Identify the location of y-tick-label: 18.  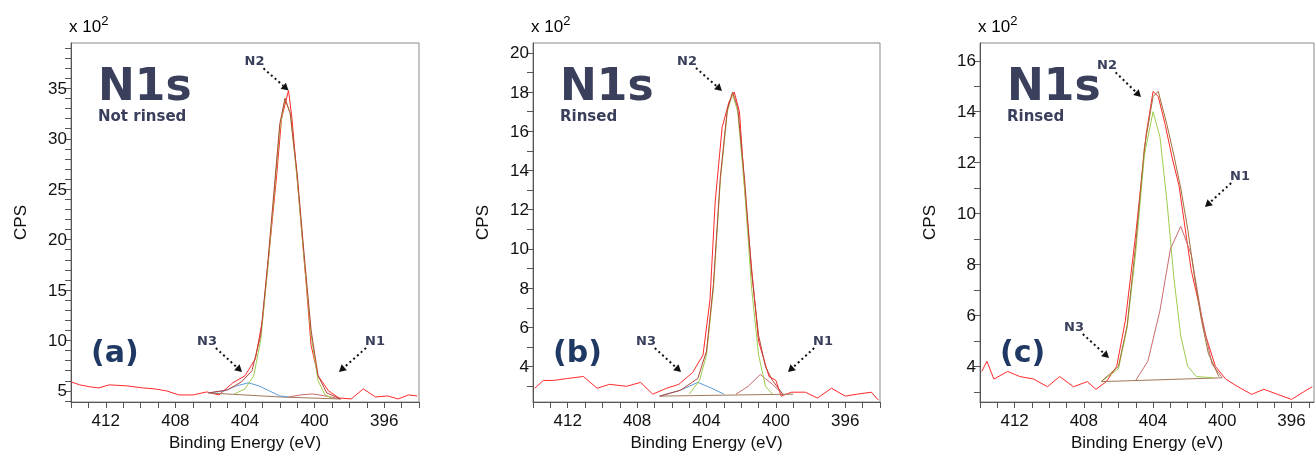
(519, 92).